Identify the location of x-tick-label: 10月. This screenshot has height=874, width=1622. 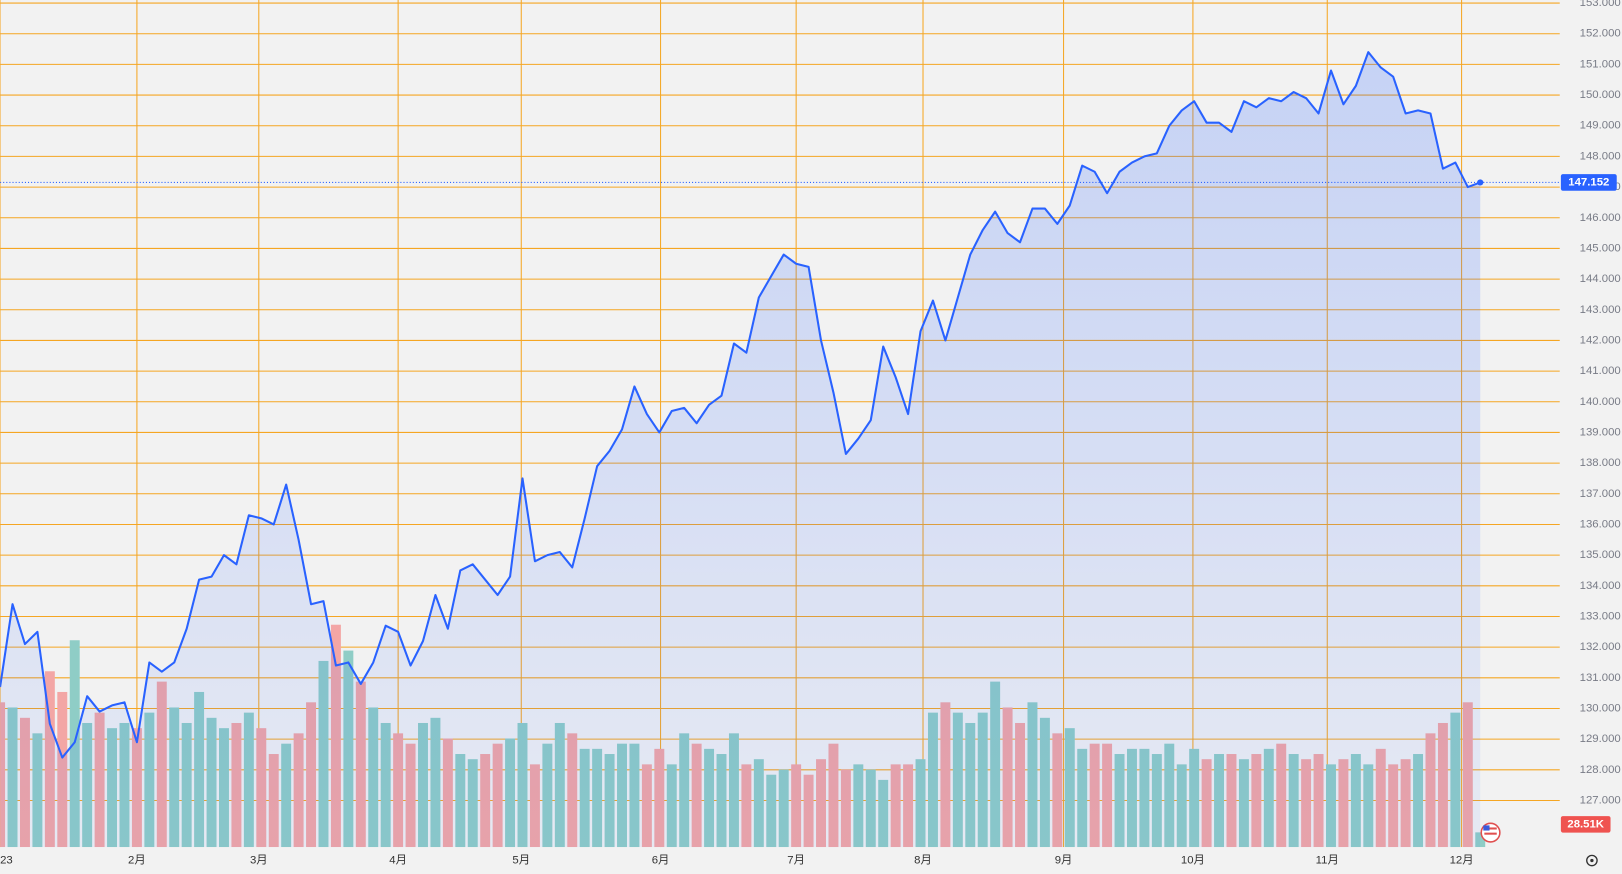
(1193, 861).